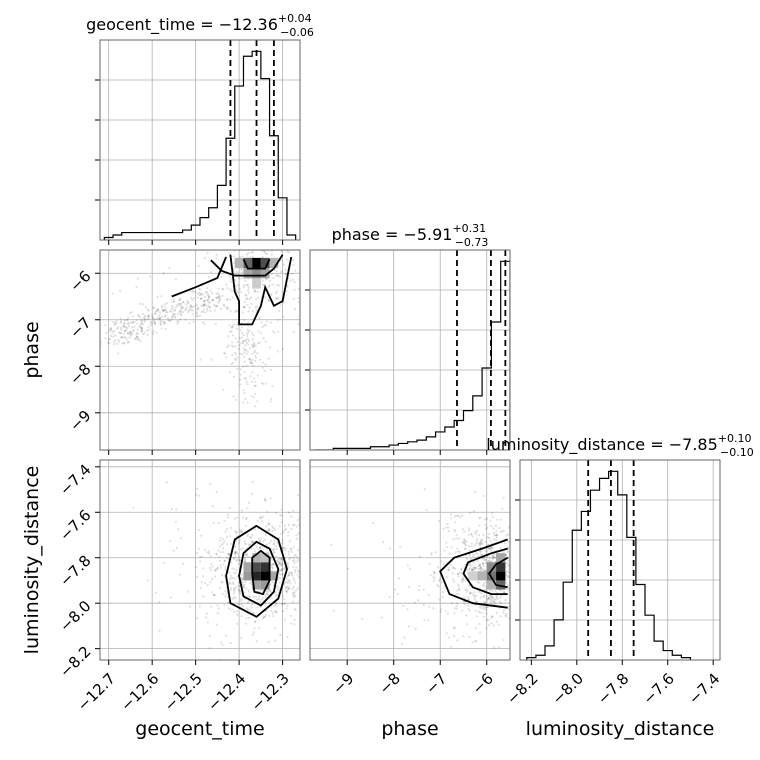  What do you see at coordinates (390, 684) in the screenshot?
I see `x-tick-label: −8` at bounding box center [390, 684].